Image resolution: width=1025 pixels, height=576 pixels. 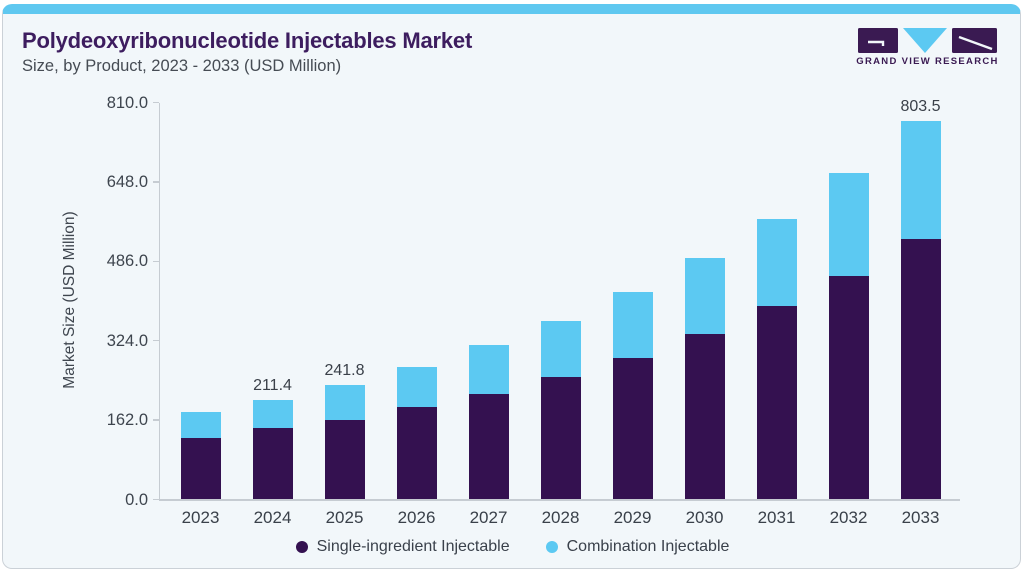 I want to click on bar-segment-single-ingredient-2024, so click(x=272, y=463).